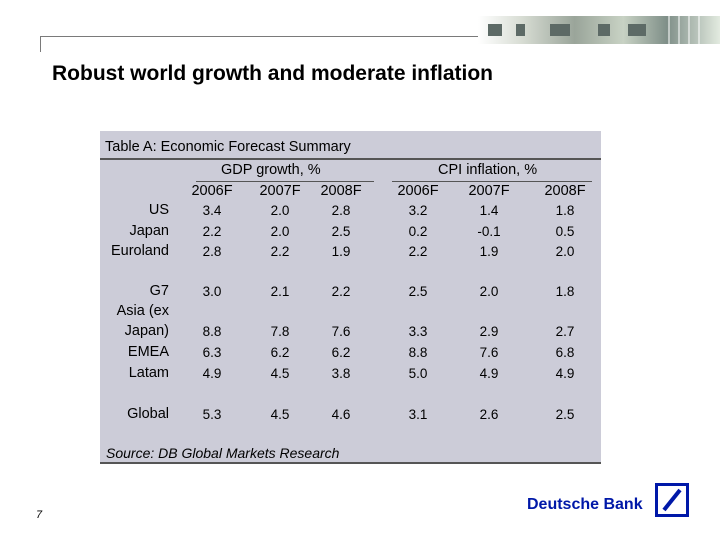 The height and width of the screenshot is (540, 720). What do you see at coordinates (565, 231) in the screenshot?
I see `table-cell: 0.5` at bounding box center [565, 231].